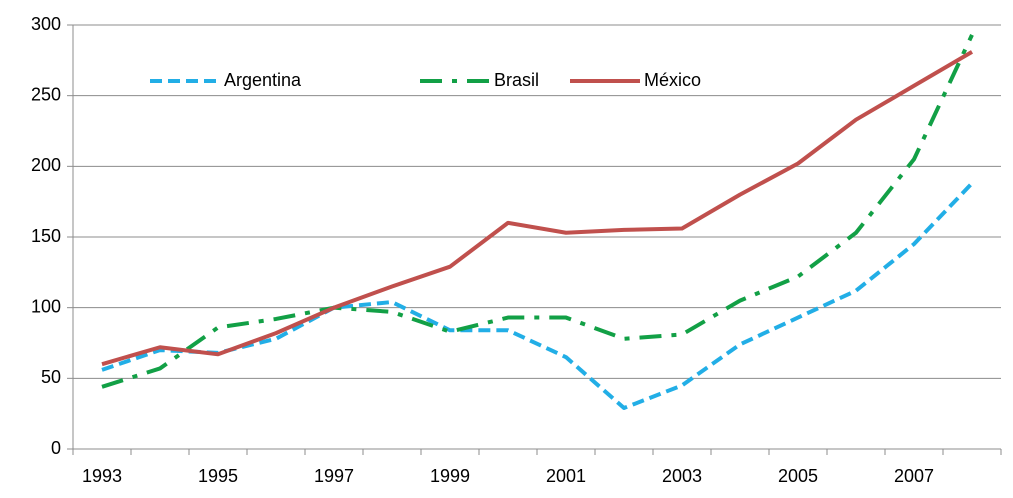 The height and width of the screenshot is (498, 1013). Describe the element at coordinates (46, 306) in the screenshot. I see `y-tick-label: 100` at that location.